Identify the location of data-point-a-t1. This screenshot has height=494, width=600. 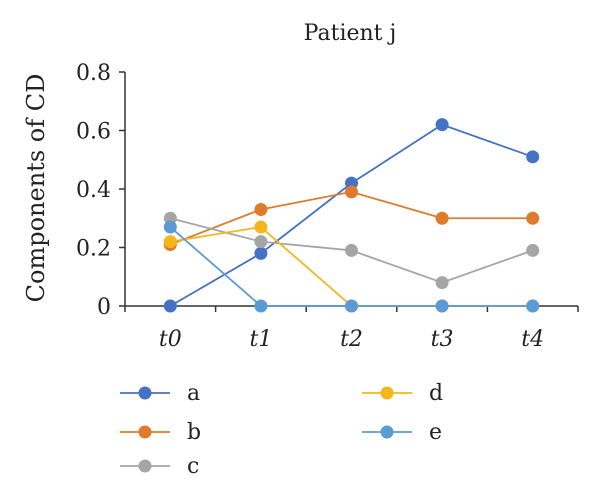
(261, 253).